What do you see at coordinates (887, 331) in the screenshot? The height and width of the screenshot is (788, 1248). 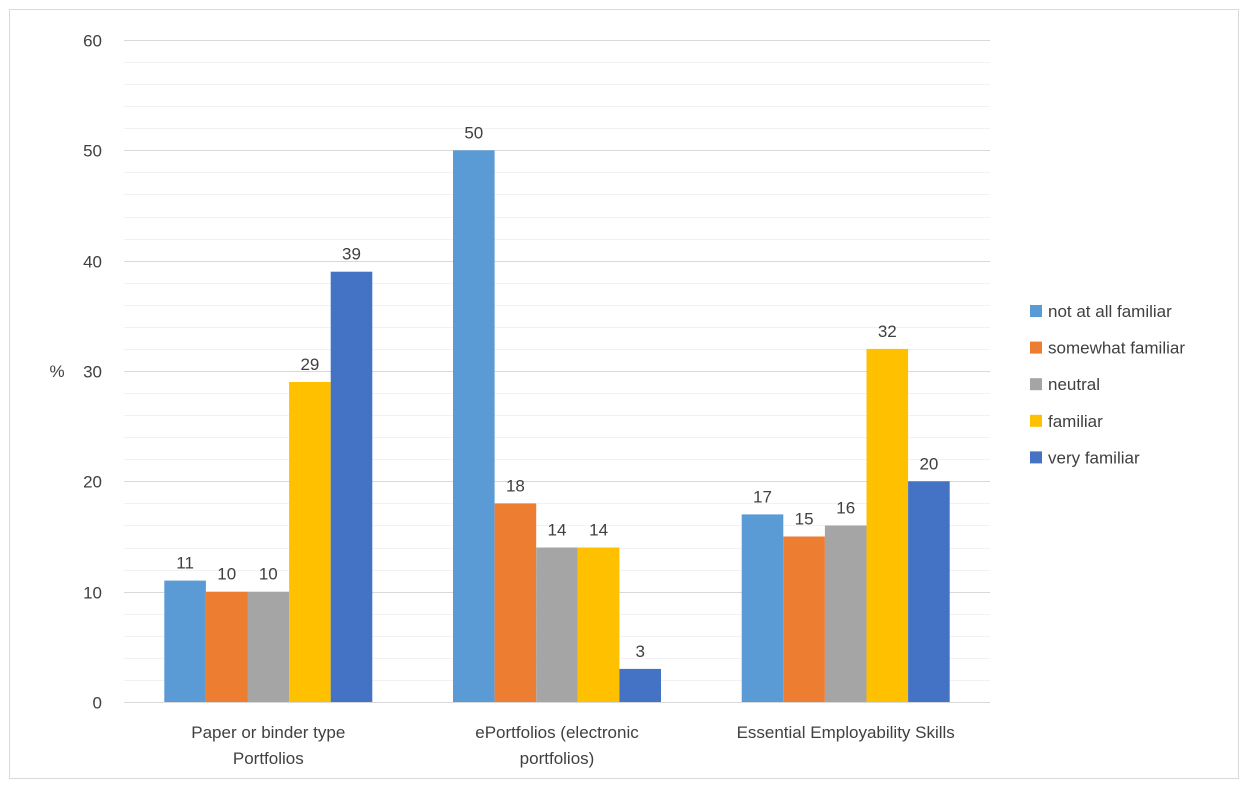 I see `data-label: 32` at bounding box center [887, 331].